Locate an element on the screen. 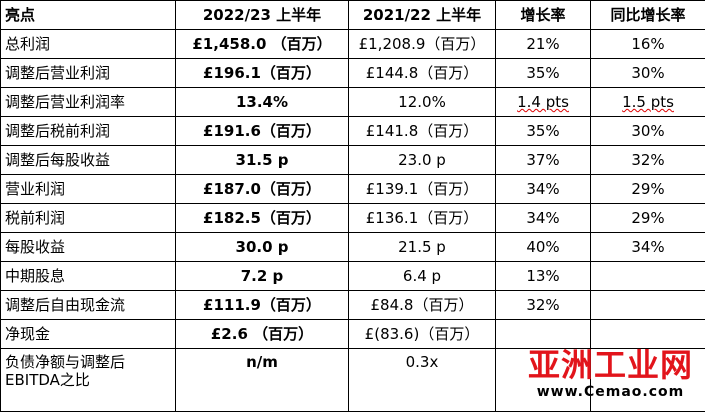 The width and height of the screenshot is (705, 412). cell-text: 调整后税前利润 is located at coordinates (57, 131).